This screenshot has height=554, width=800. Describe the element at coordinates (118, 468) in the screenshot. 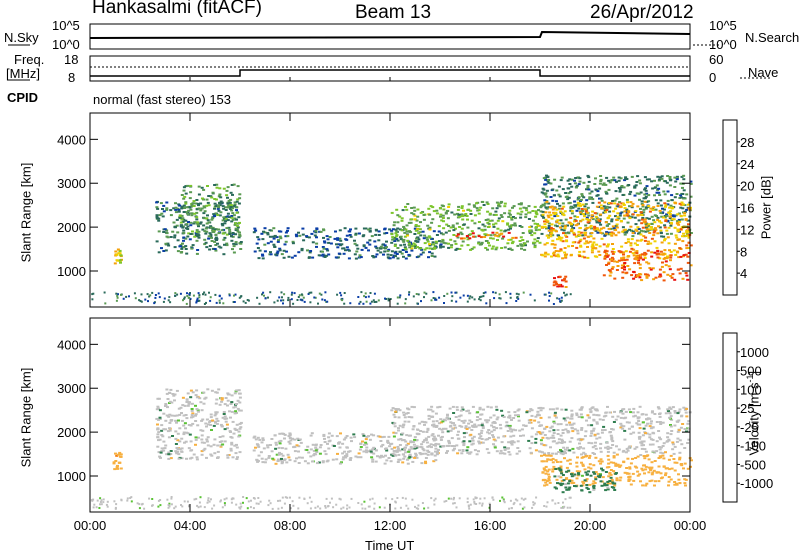

I see `velocity-band-0-cell` at that location.